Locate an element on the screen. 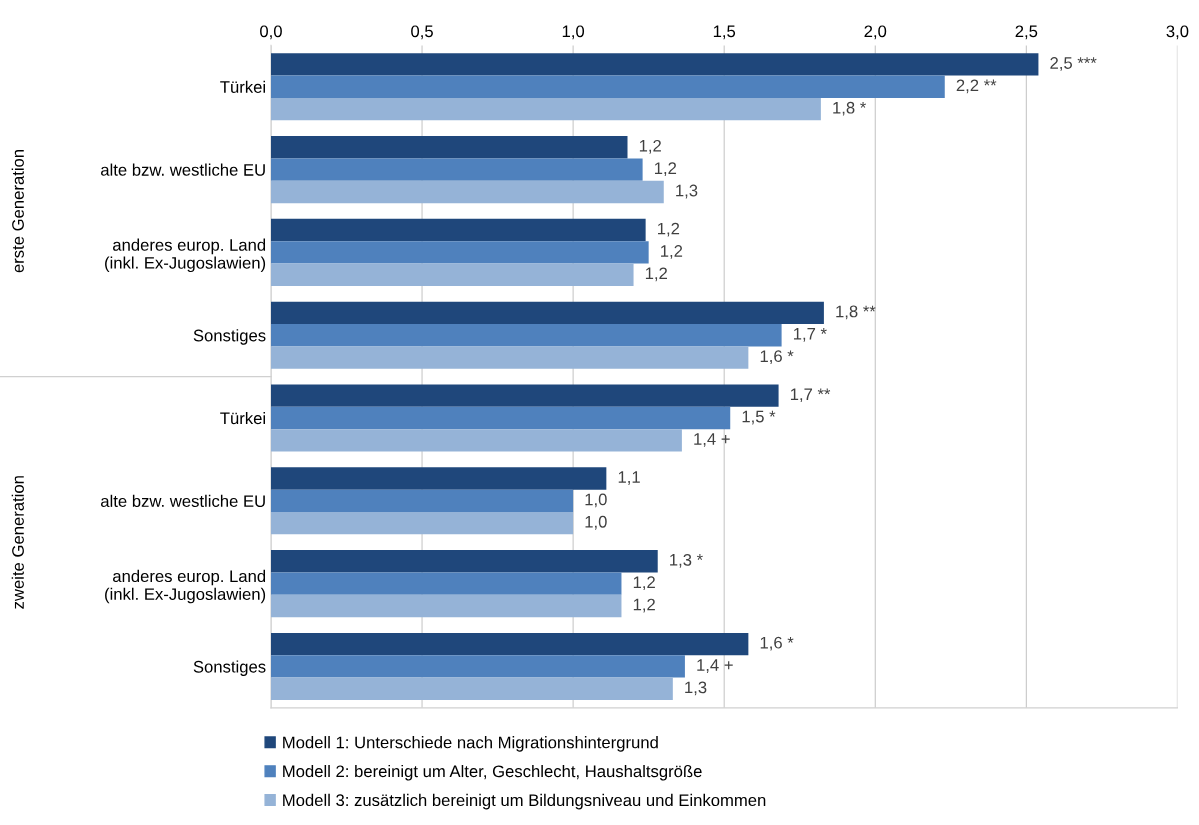 The height and width of the screenshot is (825, 1199). x-tick-label: 1,0 is located at coordinates (573, 32).